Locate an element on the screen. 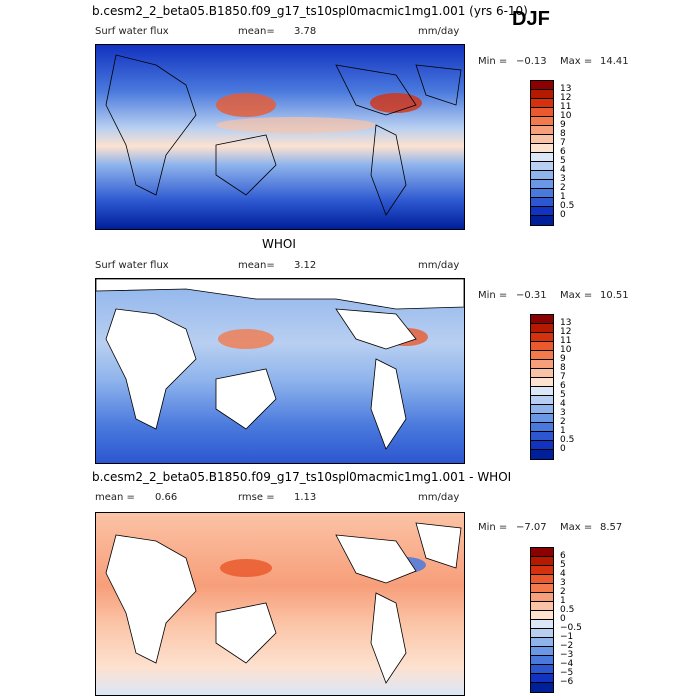 This screenshot has height=700, width=700. panel3-units: mm/day is located at coordinates (439, 497).